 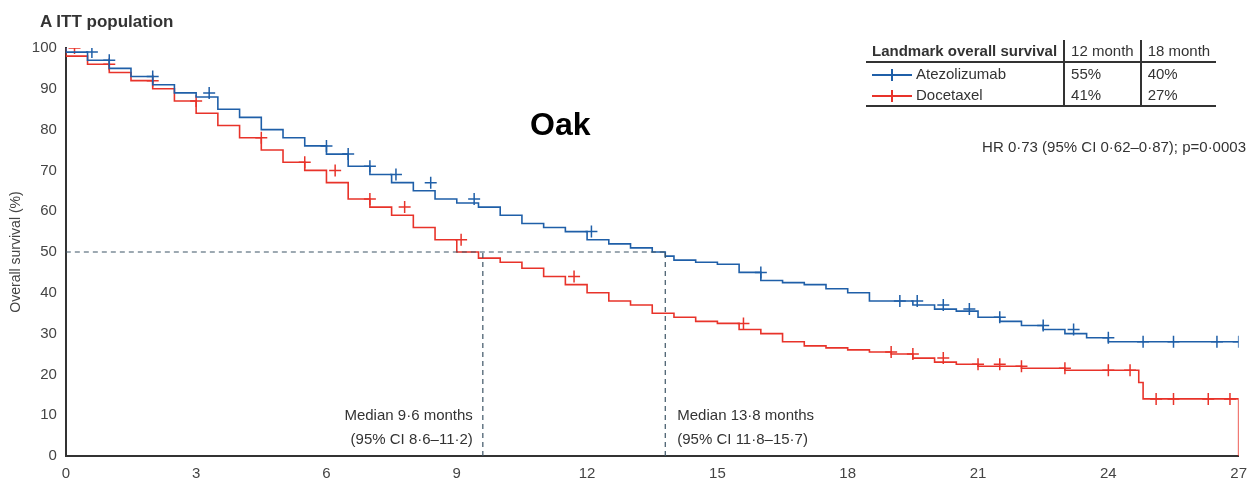 What do you see at coordinates (48, 373) in the screenshot?
I see `y-tick-label: 20` at bounding box center [48, 373].